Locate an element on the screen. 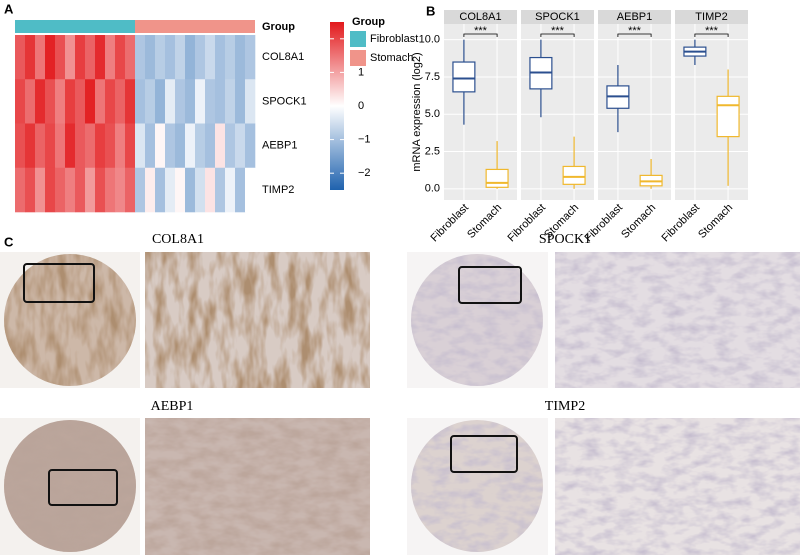  y-tick-label: 0.0 is located at coordinates (432, 189).